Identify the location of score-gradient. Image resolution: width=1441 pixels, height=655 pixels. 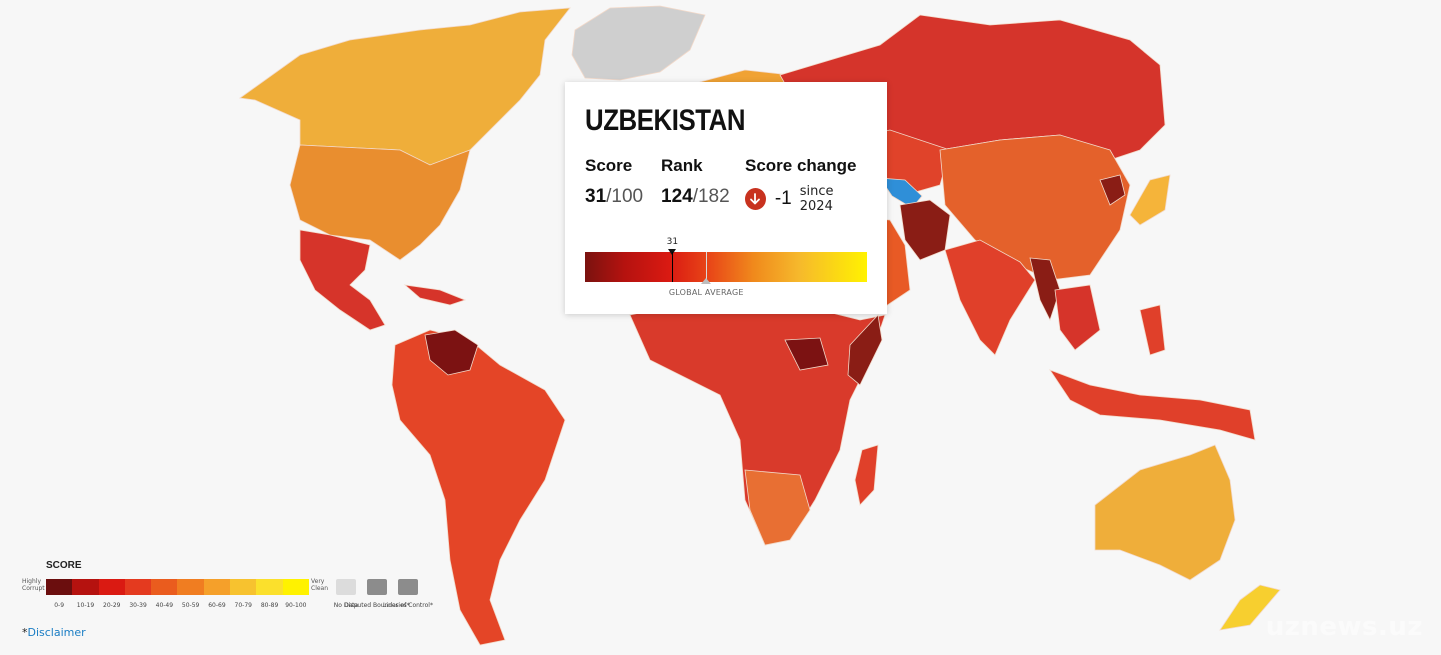
(726, 267).